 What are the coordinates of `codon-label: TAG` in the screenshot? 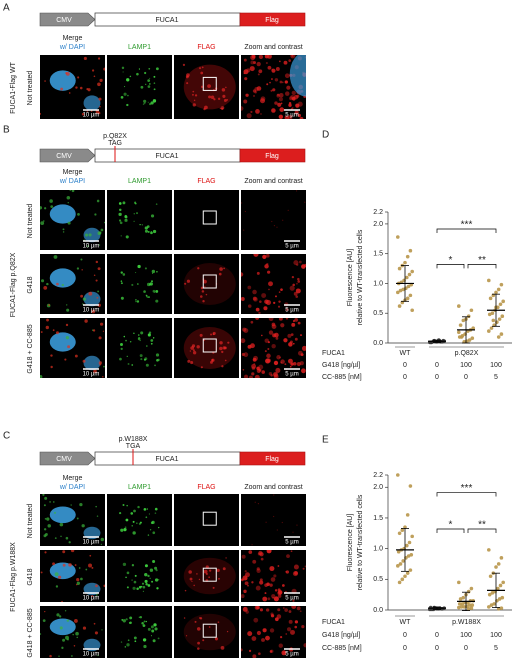 It's located at (115, 143).